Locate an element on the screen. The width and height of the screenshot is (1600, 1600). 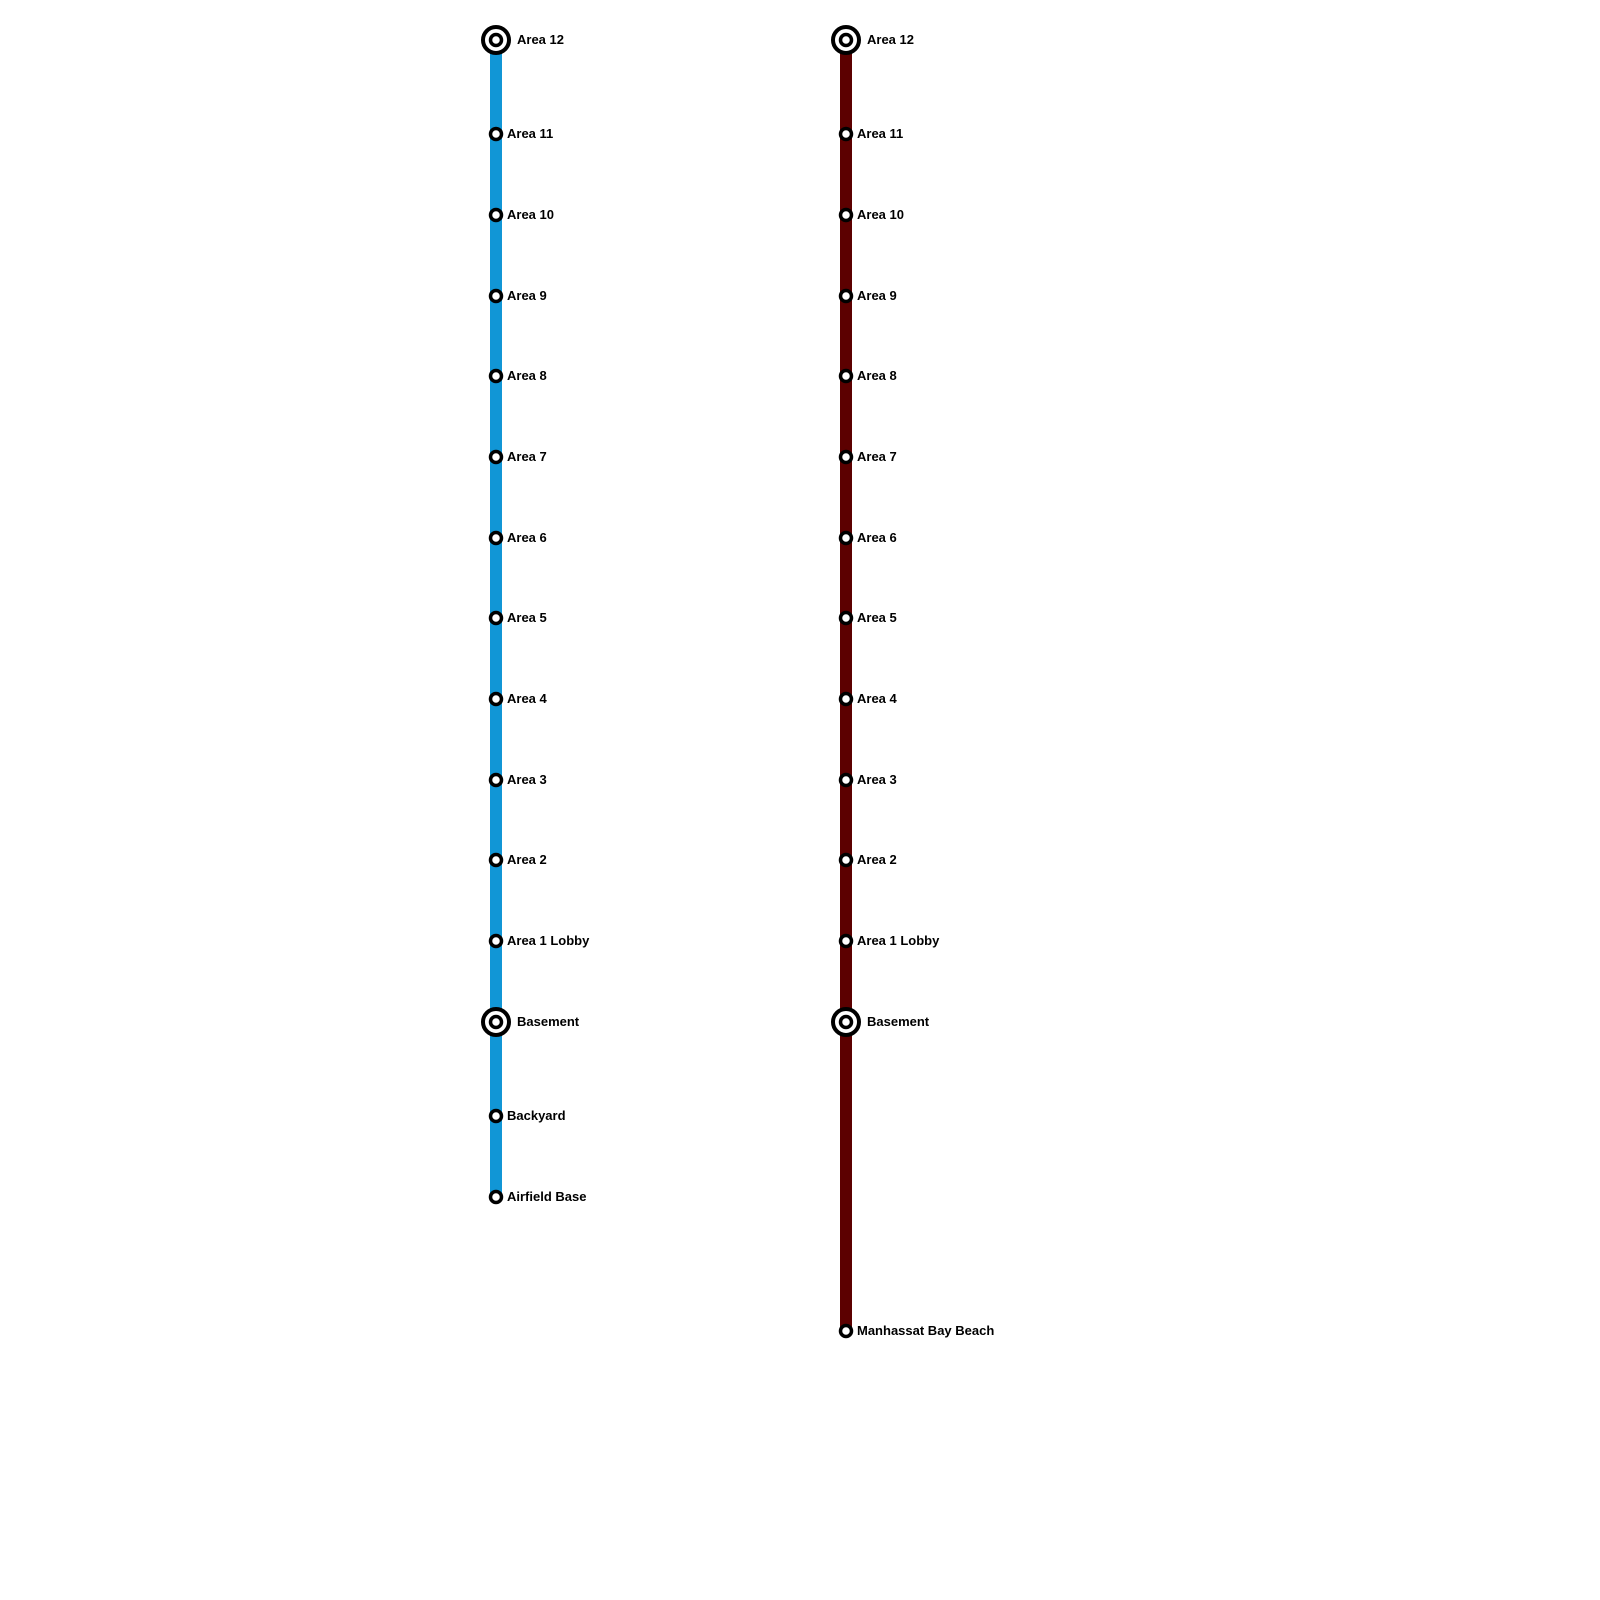
station: Manhassat Bay Beach is located at coordinates (916, 1331).